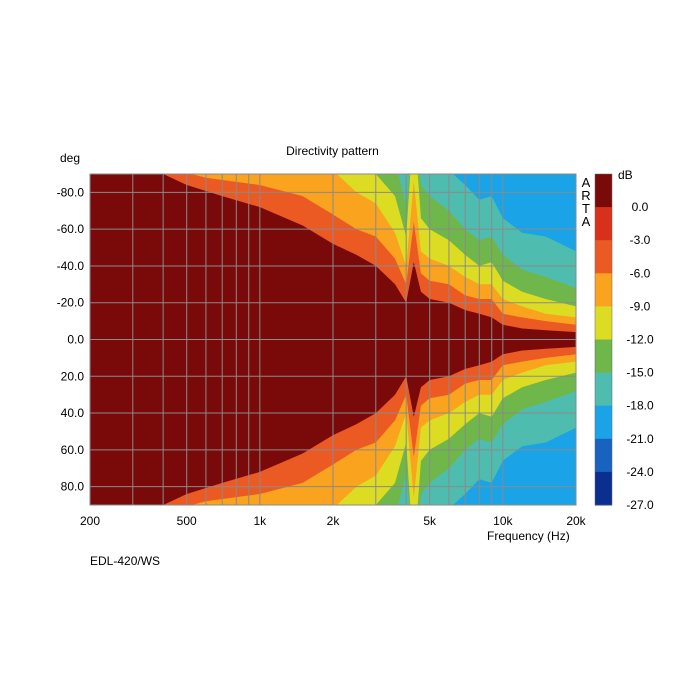 Image resolution: width=700 pixels, height=700 pixels. I want to click on x-tick-label: 200, so click(90, 521).